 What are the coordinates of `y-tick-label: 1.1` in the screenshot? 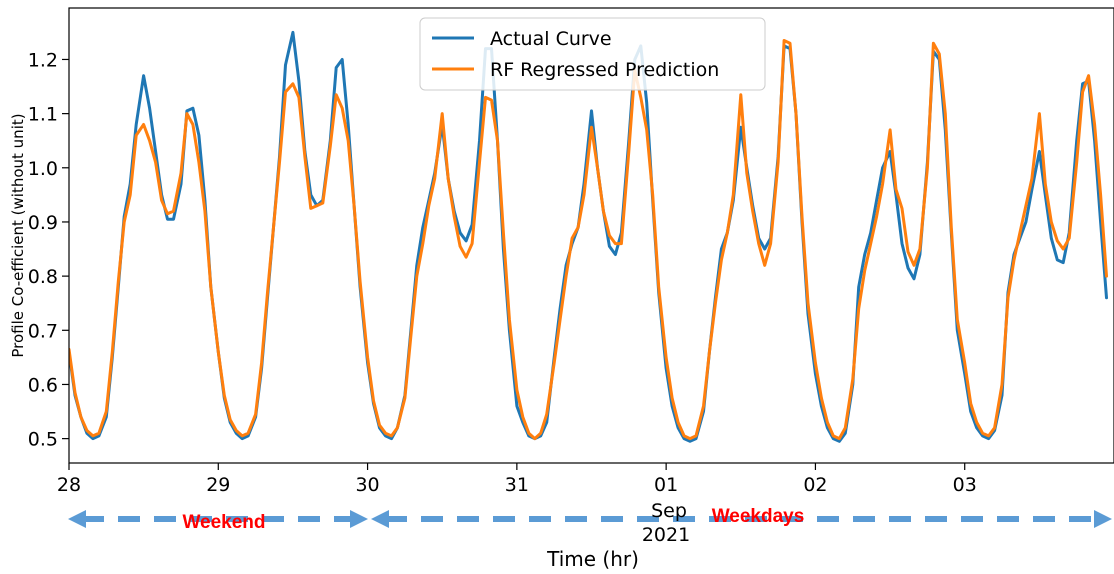 It's located at (43, 115).